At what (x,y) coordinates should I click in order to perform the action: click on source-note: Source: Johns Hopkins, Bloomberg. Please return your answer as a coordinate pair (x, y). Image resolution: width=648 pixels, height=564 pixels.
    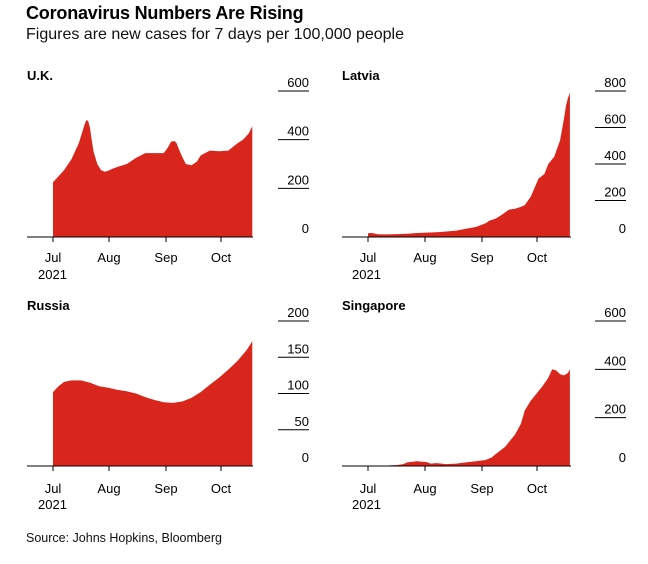
    Looking at the image, I should click on (124, 538).